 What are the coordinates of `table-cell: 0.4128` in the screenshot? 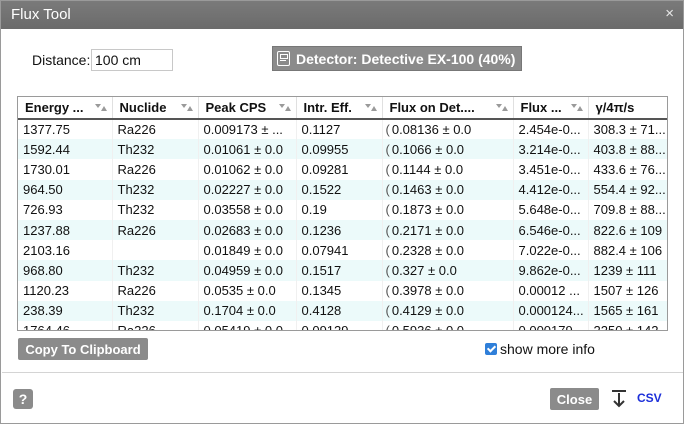 It's located at (339, 310).